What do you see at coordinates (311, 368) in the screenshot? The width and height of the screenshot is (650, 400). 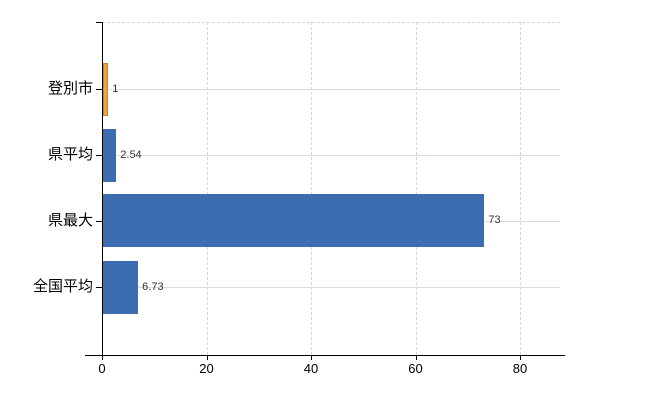 I see `x-axis-tick-label: 40` at bounding box center [311, 368].